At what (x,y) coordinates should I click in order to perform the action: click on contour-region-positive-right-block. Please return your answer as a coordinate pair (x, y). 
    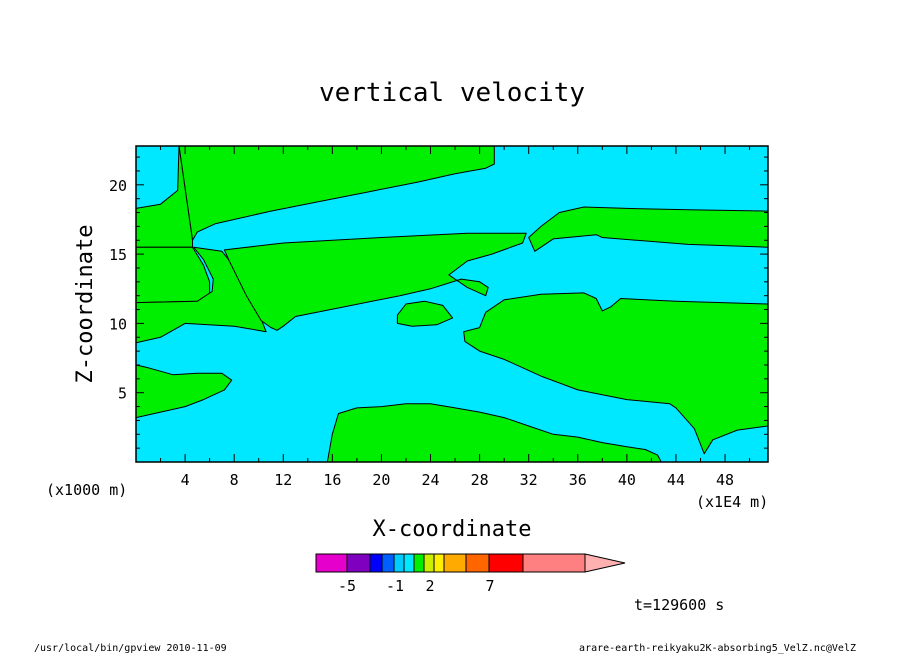
    Looking at the image, I should click on (615, 373).